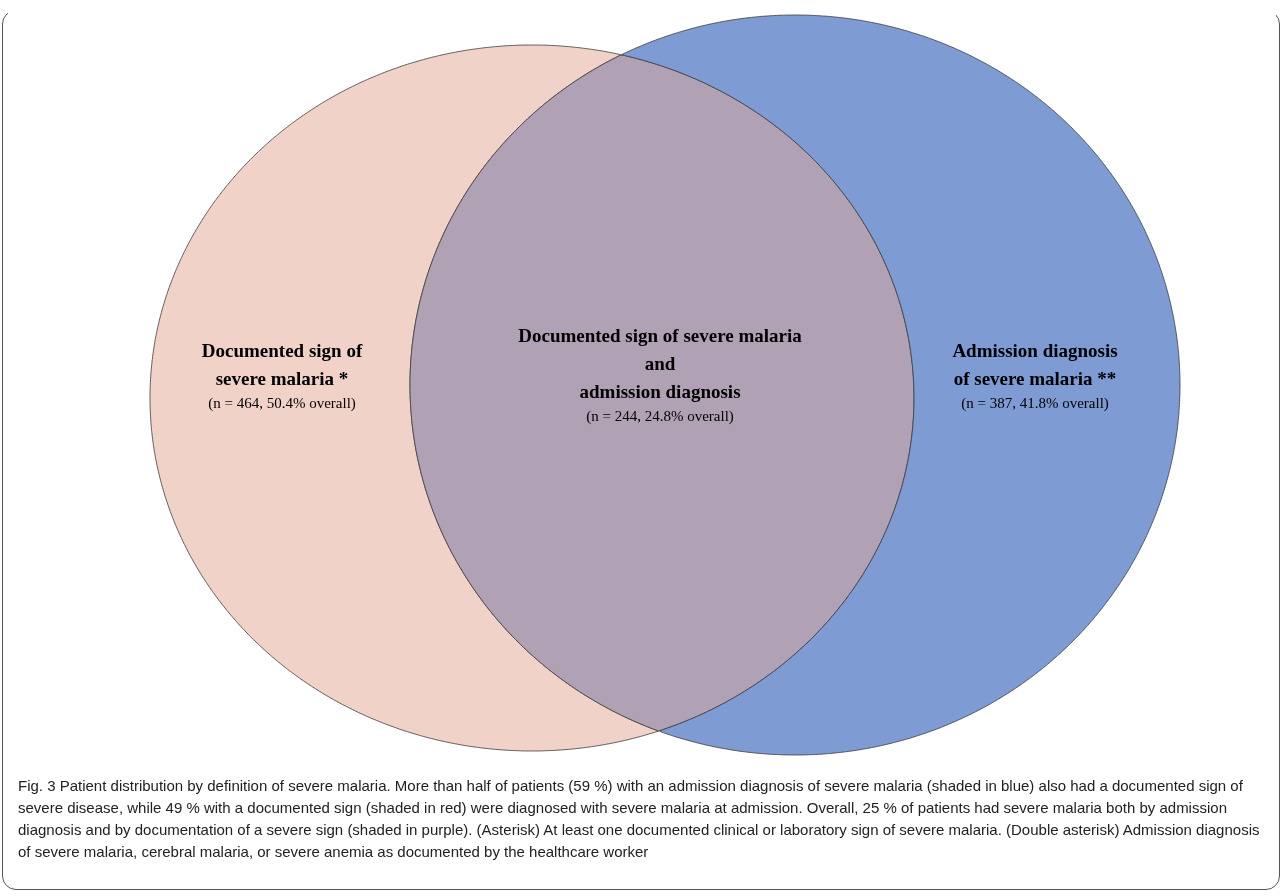  I want to click on data-label: (n = 387, 41.8% overall), so click(1035, 403).